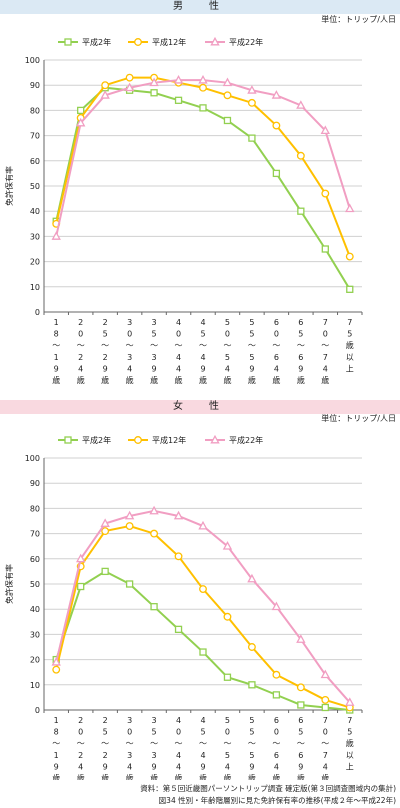  I want to click on male-legend-label: 平成12年, so click(169, 42).